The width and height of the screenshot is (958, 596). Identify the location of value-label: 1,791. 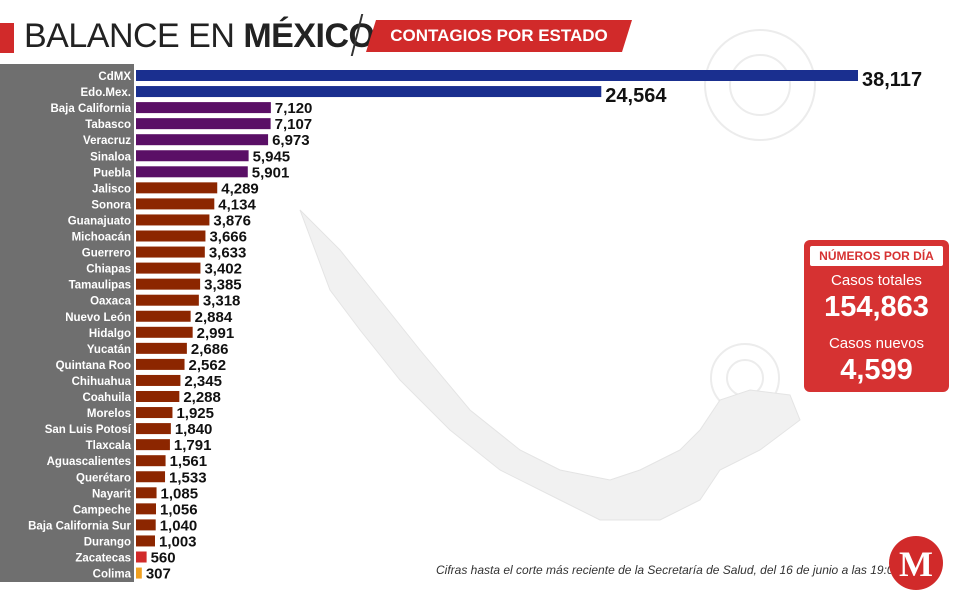
(193, 445).